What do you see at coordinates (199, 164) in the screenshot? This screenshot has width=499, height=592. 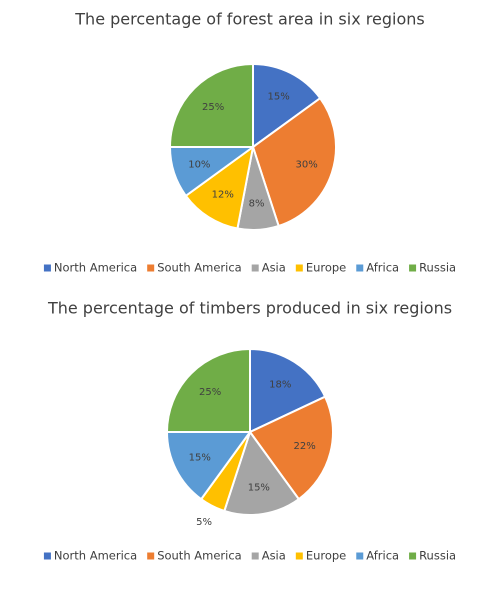 I see `data-label: 10%` at bounding box center [199, 164].